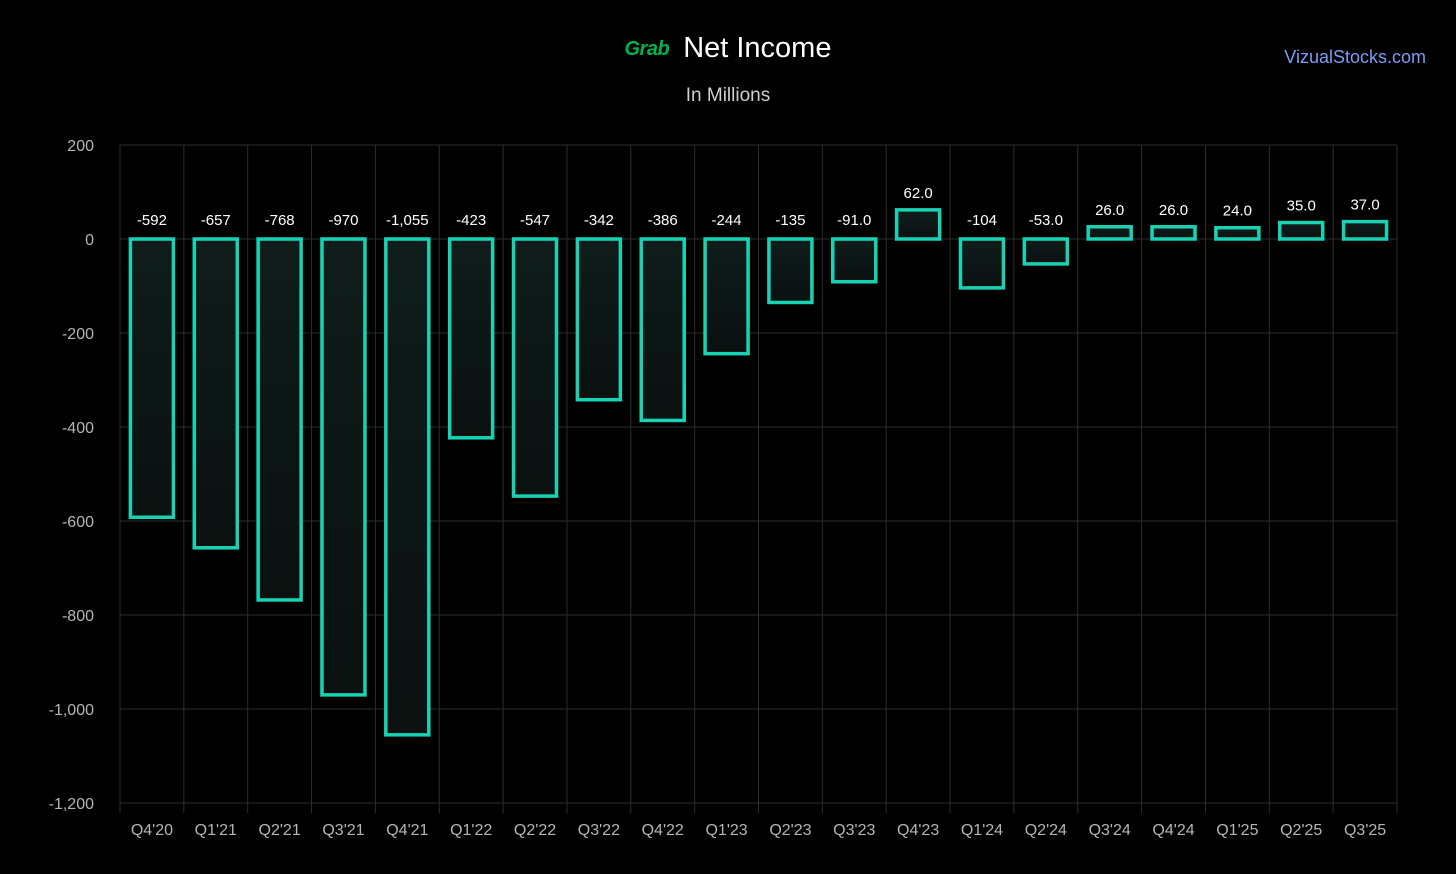 This screenshot has height=874, width=1456. What do you see at coordinates (1364, 205) in the screenshot?
I see `bar-value-label: 37.0` at bounding box center [1364, 205].